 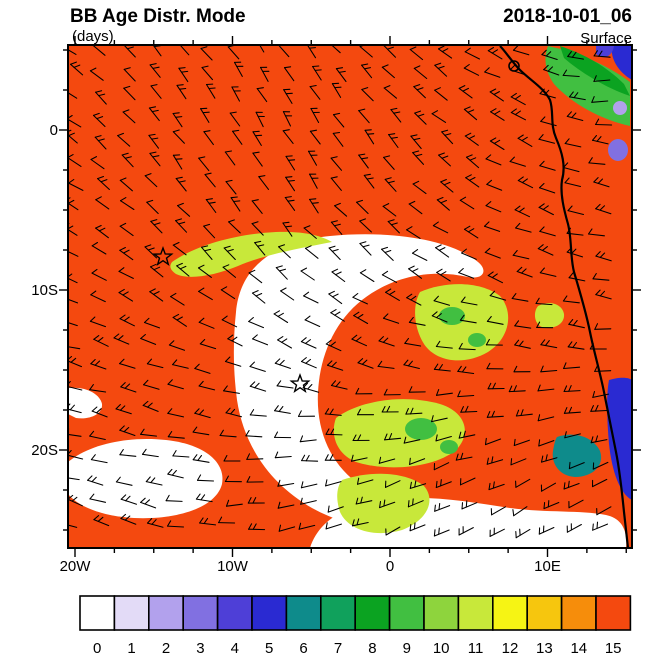 I want to click on age10-11-patch-mid-south, so click(x=399, y=433).